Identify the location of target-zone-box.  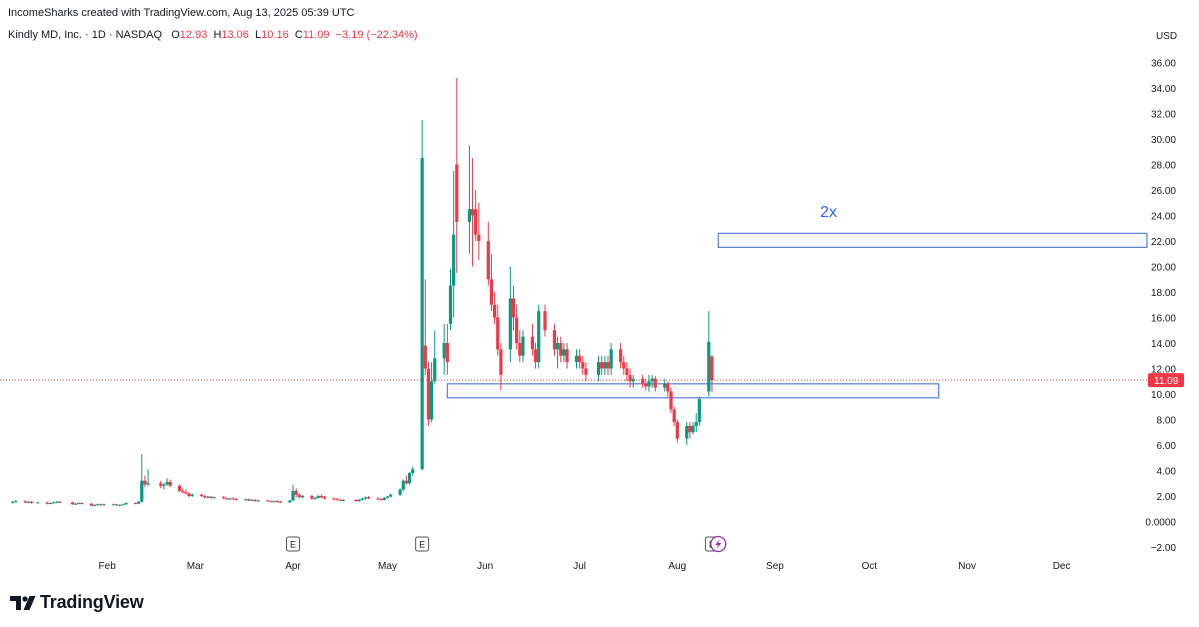
(932, 240).